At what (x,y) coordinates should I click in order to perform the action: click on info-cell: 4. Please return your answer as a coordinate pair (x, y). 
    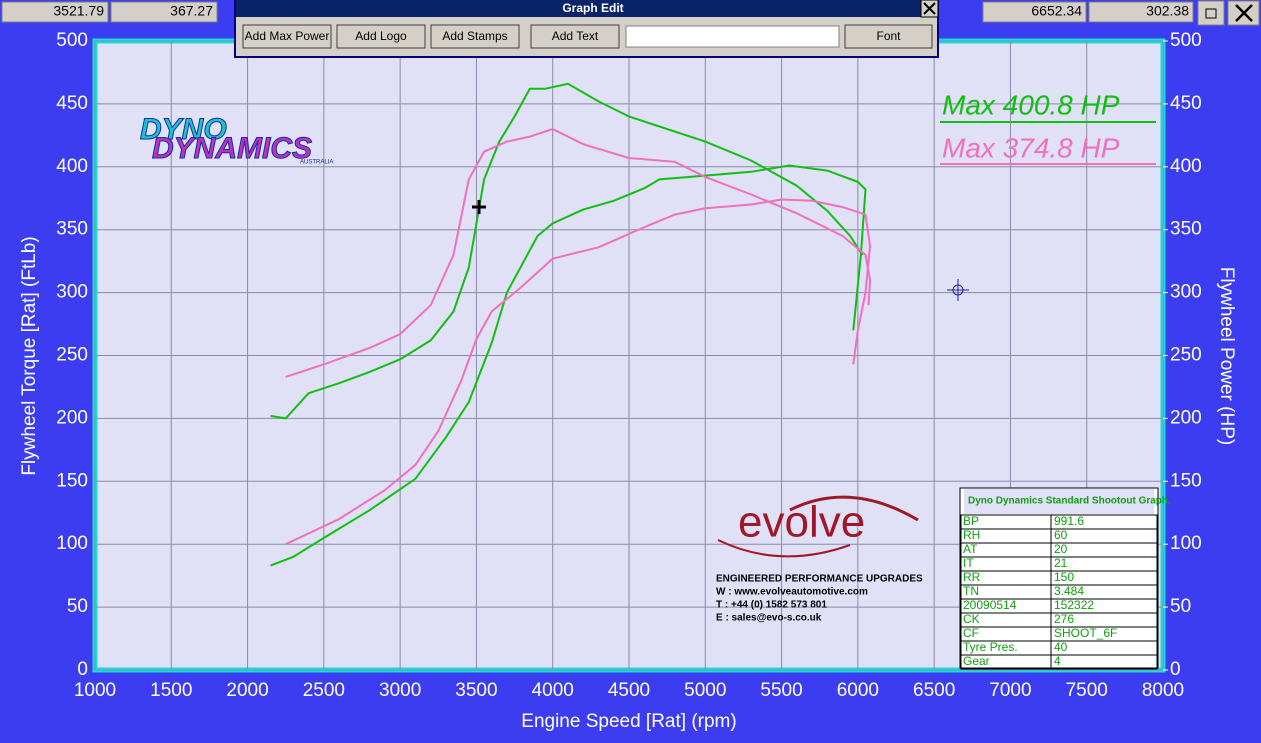
    Looking at the image, I should click on (1057, 661).